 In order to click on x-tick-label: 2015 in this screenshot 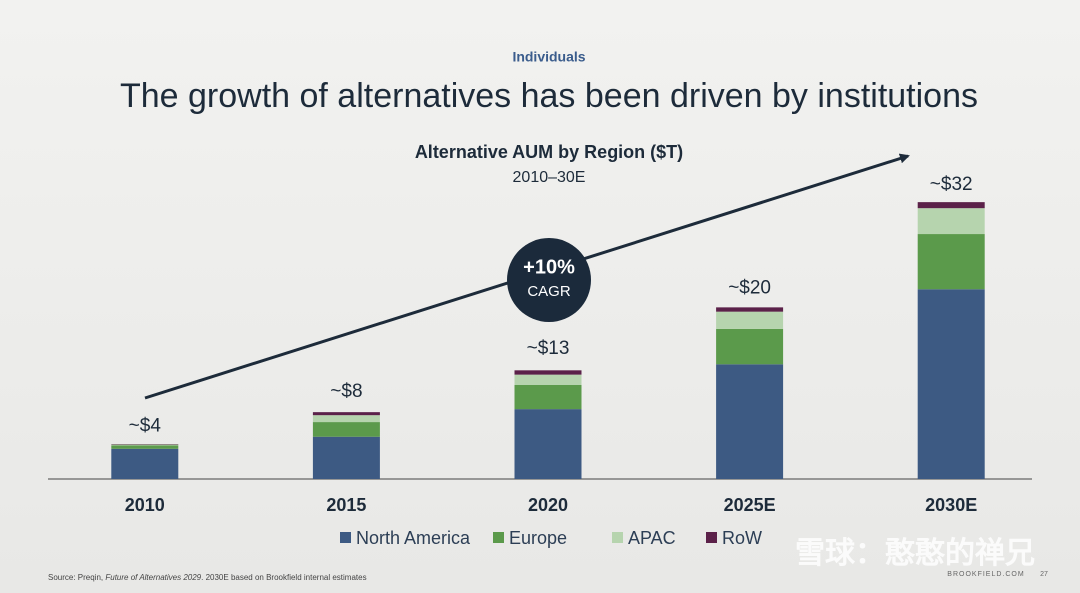, I will do `click(346, 505)`.